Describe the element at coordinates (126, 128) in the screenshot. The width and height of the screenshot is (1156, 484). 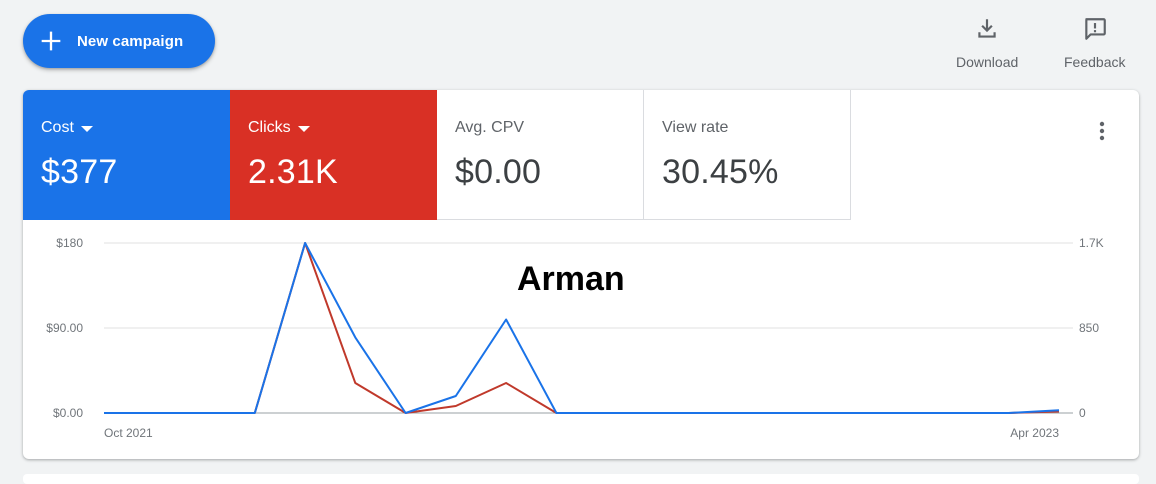
I see `metric-cost-label-row: Cost` at that location.